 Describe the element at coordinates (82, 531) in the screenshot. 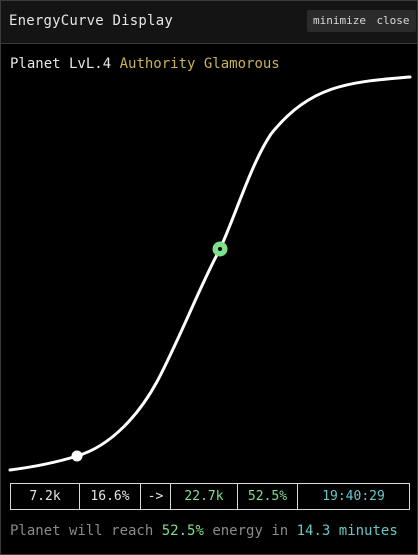

I see `footer-prefix: Planet will reach` at that location.